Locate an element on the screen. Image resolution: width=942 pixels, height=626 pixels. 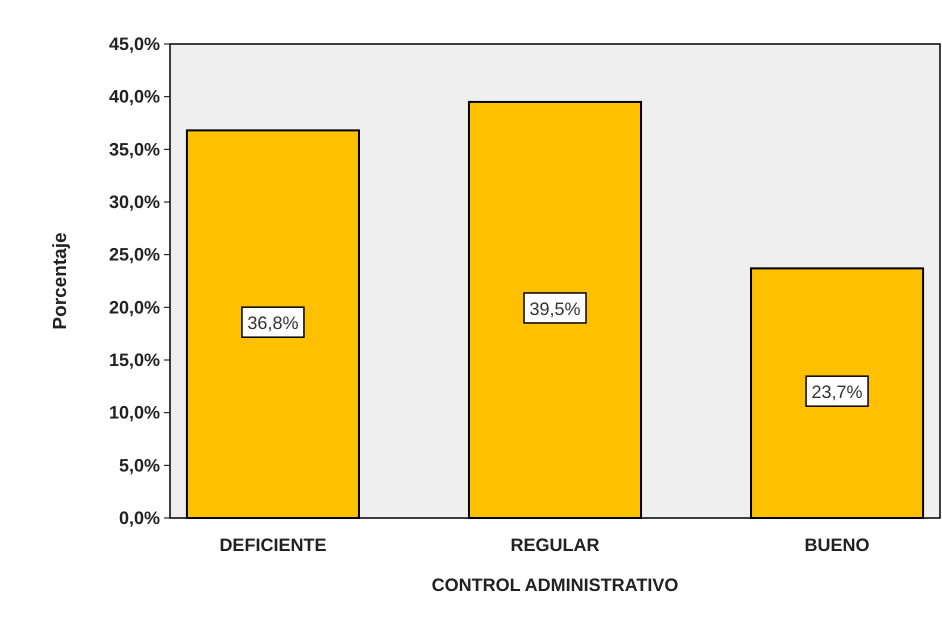
y-tick-label: 20,0% is located at coordinates (134, 307).